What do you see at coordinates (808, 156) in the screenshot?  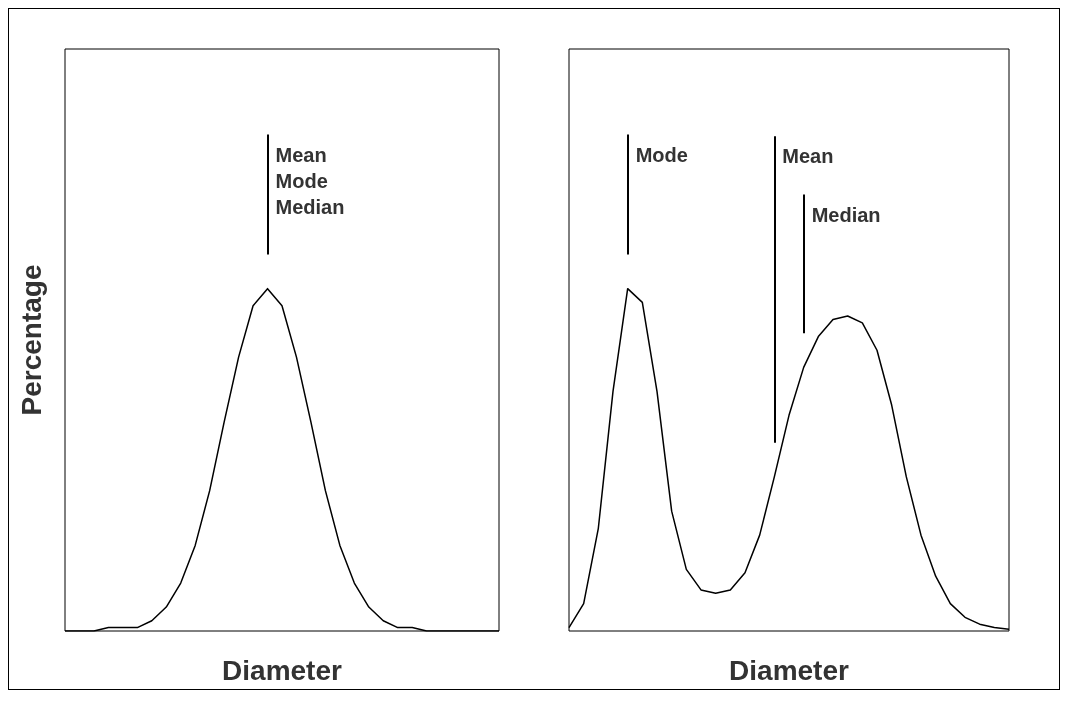 I see `text: Mean` at bounding box center [808, 156].